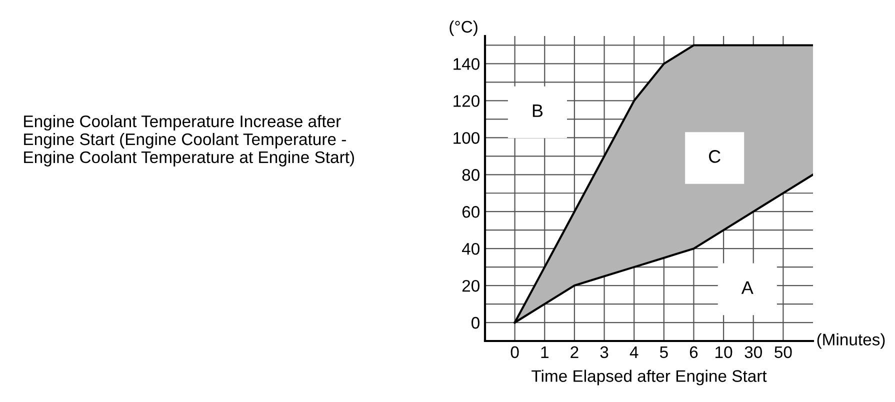 The height and width of the screenshot is (402, 895). What do you see at coordinates (467, 101) in the screenshot?
I see `y-tick-label: 120` at bounding box center [467, 101].